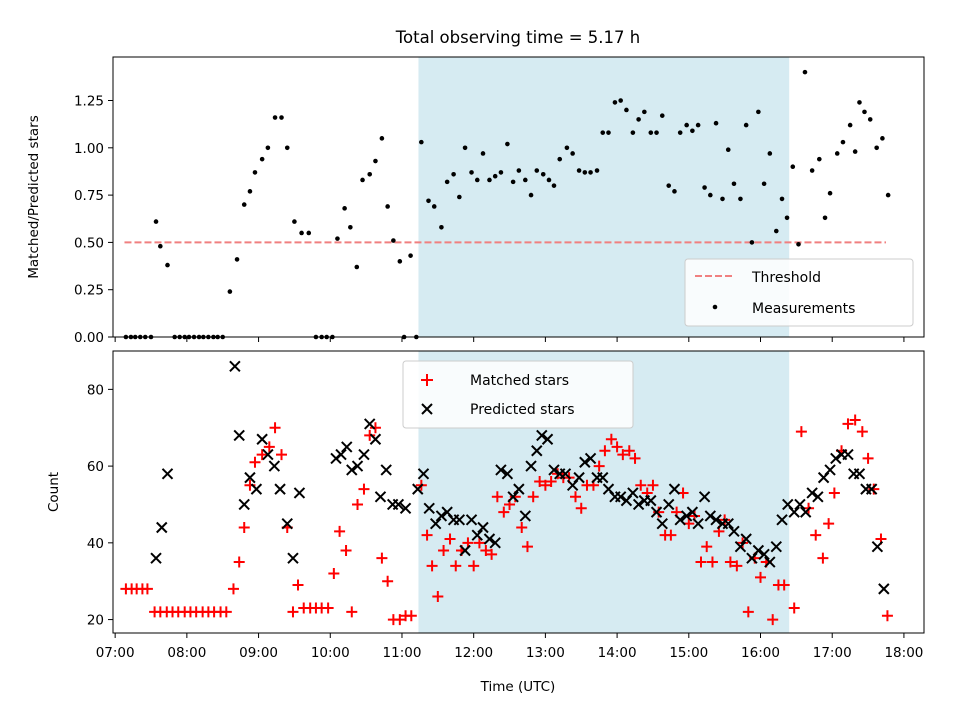 This screenshot has height=720, width=960. I want to click on y-tick-label: 0.00, so click(89, 338).